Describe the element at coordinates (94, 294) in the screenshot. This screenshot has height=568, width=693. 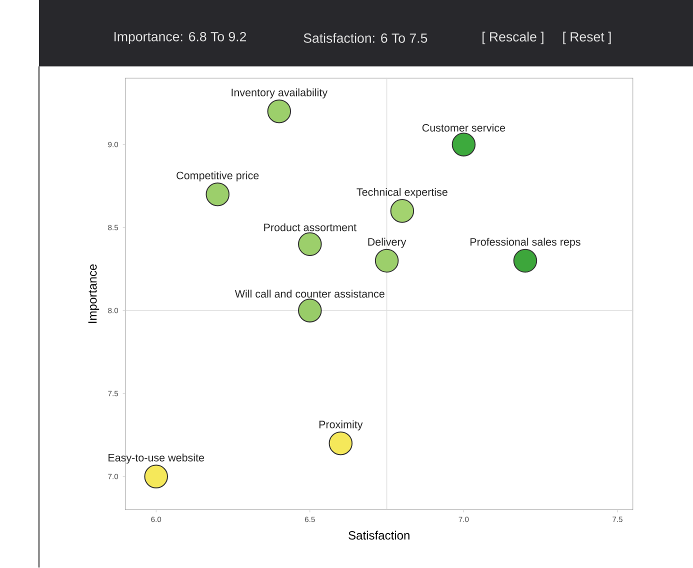
I see `y-axis-title: Importance` at that location.